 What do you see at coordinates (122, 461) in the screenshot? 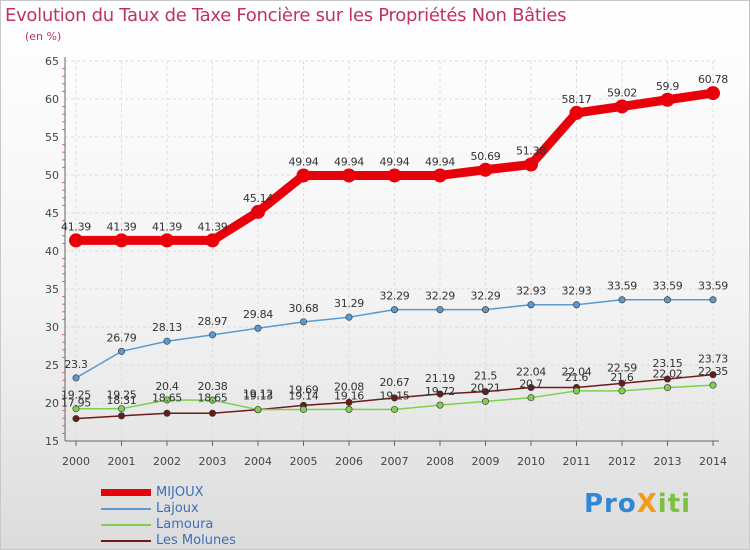
I see `x-tick-label: 2001` at bounding box center [122, 461].